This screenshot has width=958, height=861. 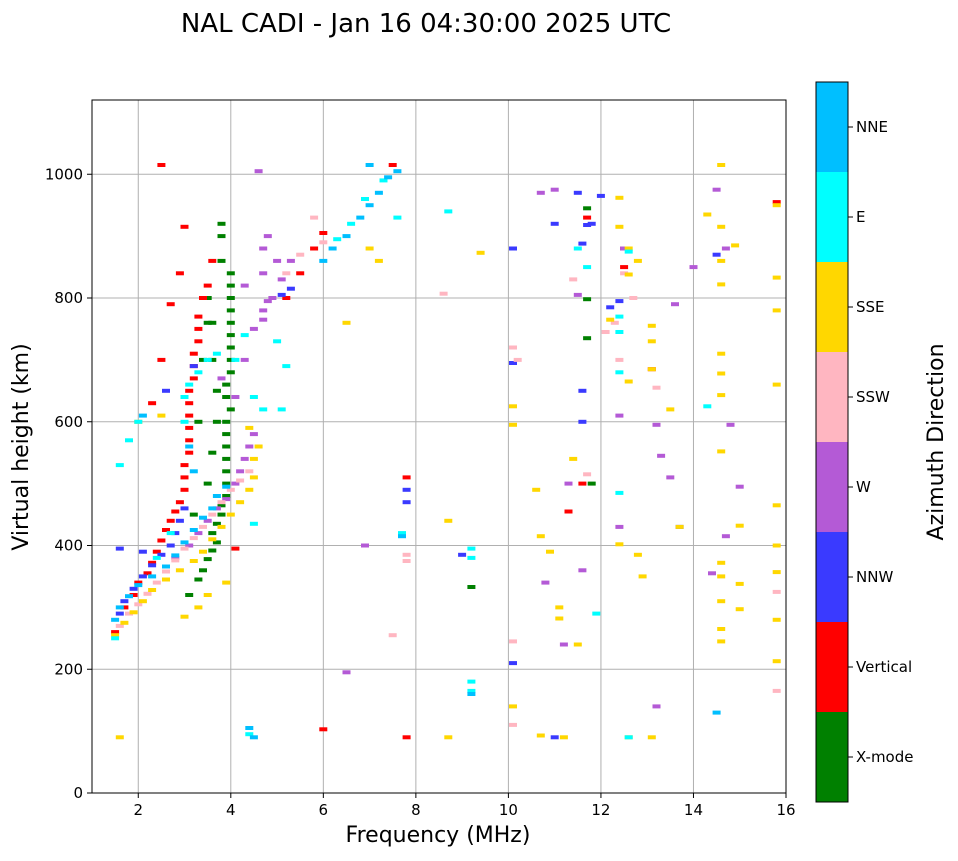 What do you see at coordinates (68, 422) in the screenshot?
I see `y-tick-label: 600` at bounding box center [68, 422].